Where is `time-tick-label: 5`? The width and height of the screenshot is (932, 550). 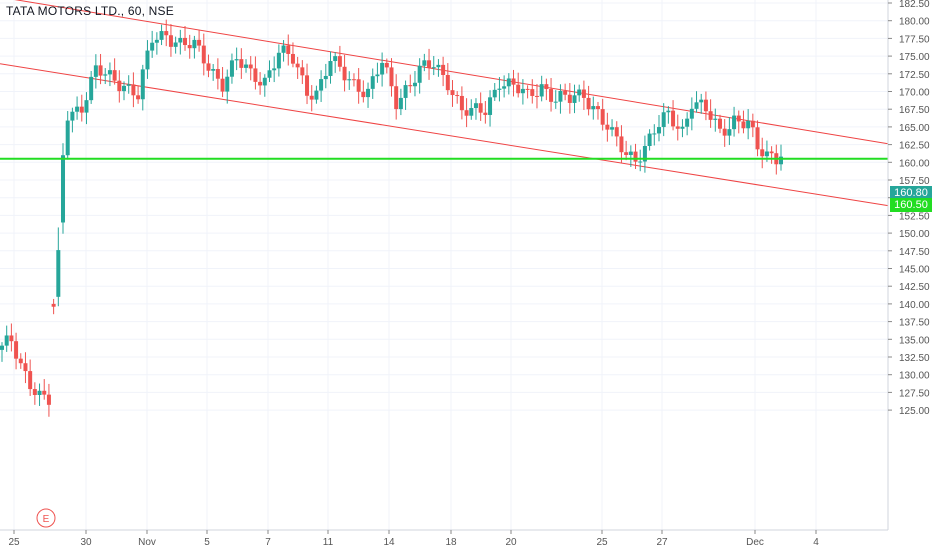
time-tick-label: 5 is located at coordinates (207, 542).